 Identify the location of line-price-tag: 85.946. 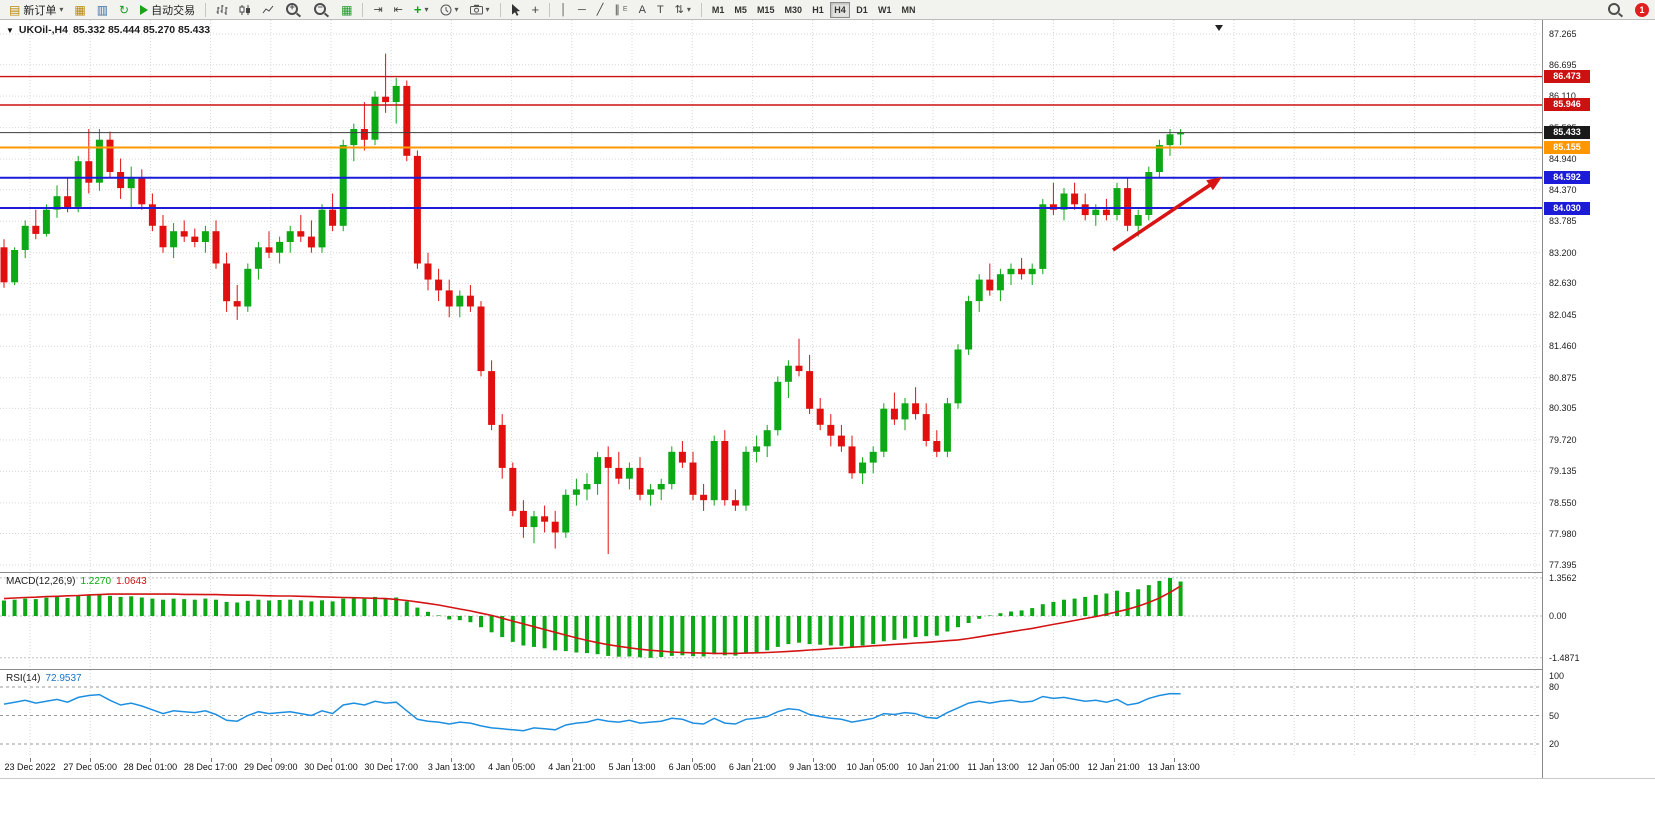
(1567, 105).